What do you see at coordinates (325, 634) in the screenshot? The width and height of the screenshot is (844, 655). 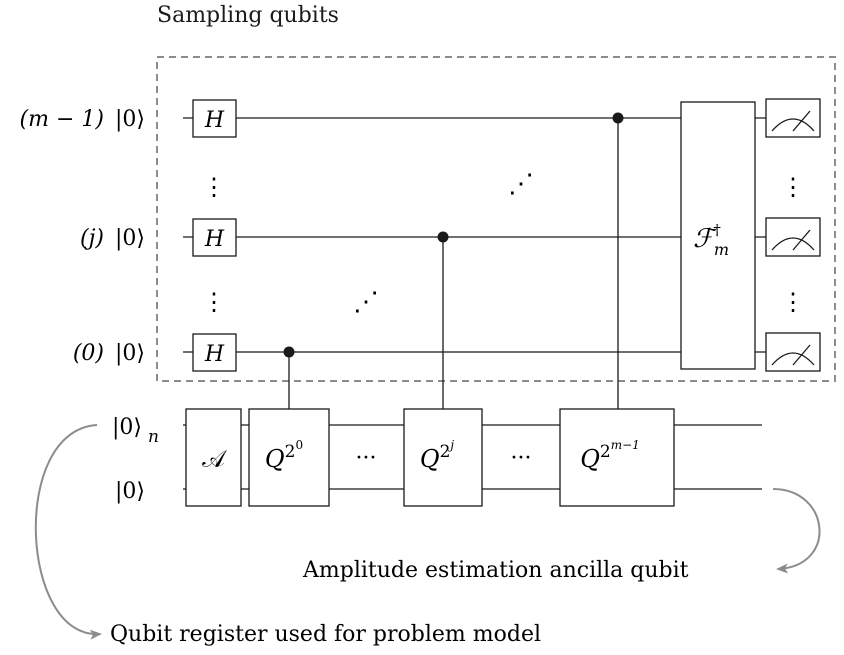 I see `register-annotation: Qubit register used for problem model` at bounding box center [325, 634].